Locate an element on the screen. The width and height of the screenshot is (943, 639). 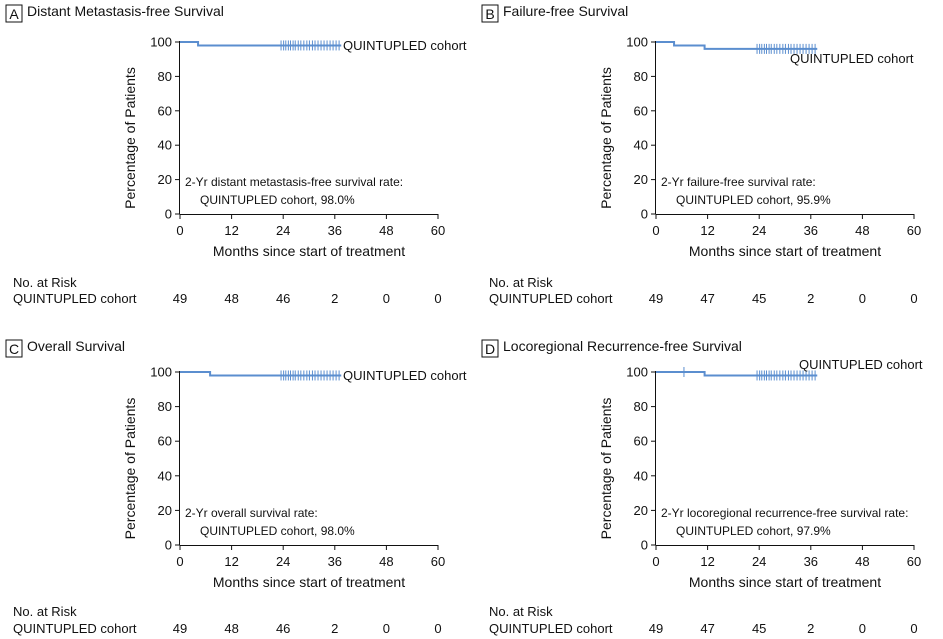
panel-b-risk-header: No. at Risk is located at coordinates (521, 282).